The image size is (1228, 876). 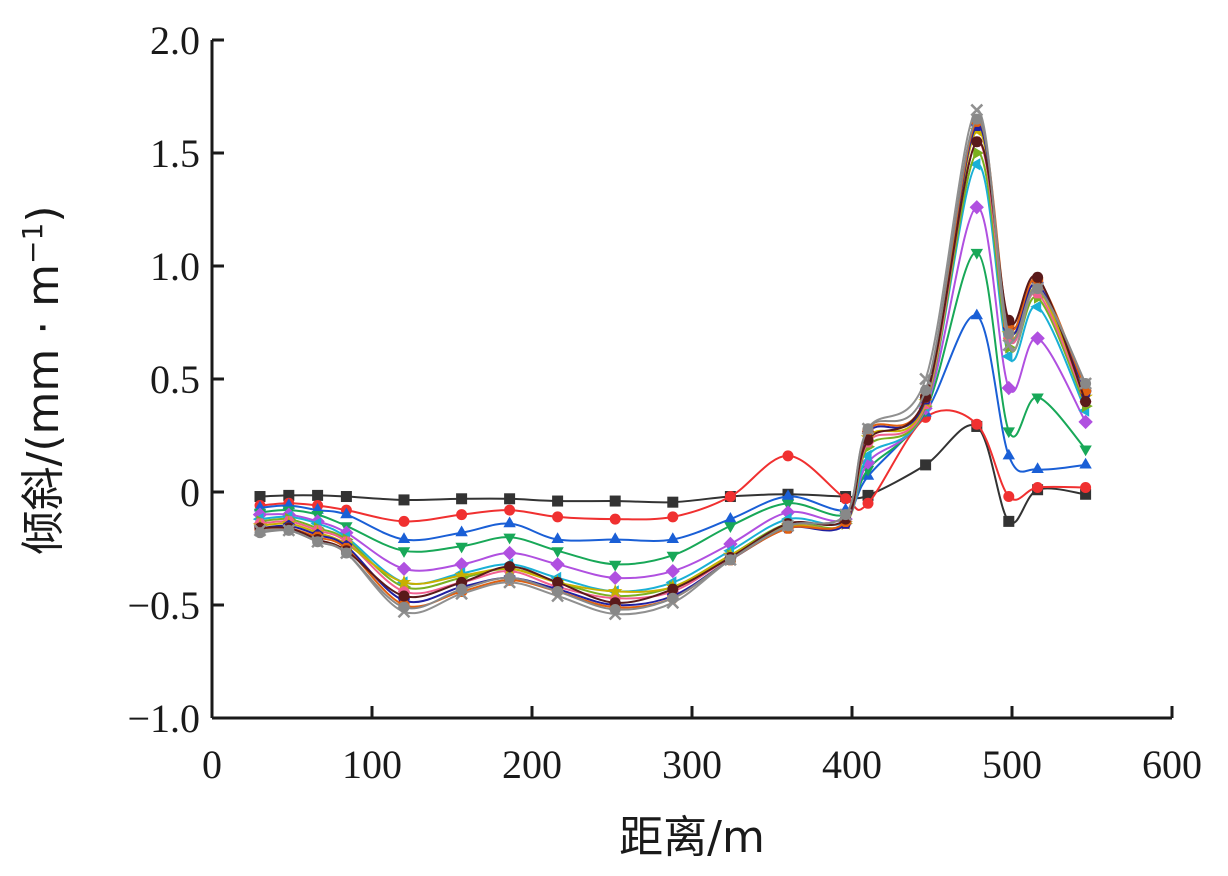 What do you see at coordinates (175, 153) in the screenshot?
I see `y-tick-label: 1.5` at bounding box center [175, 153].